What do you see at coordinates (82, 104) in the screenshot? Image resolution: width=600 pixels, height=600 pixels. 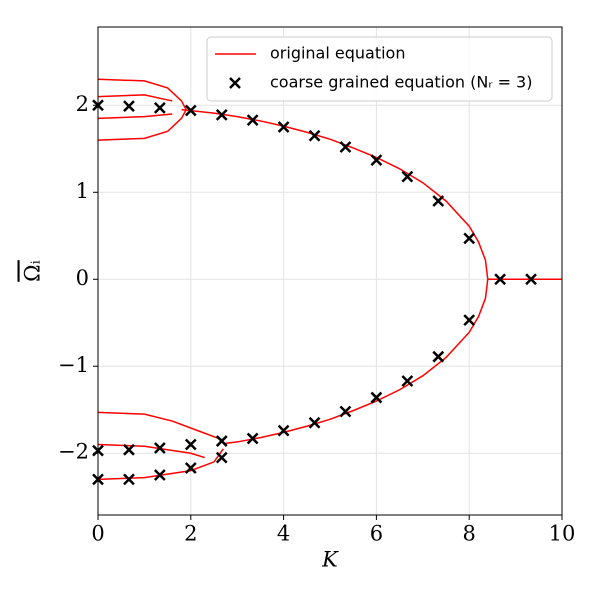 I see `y-tick-label: 2` at bounding box center [82, 104].